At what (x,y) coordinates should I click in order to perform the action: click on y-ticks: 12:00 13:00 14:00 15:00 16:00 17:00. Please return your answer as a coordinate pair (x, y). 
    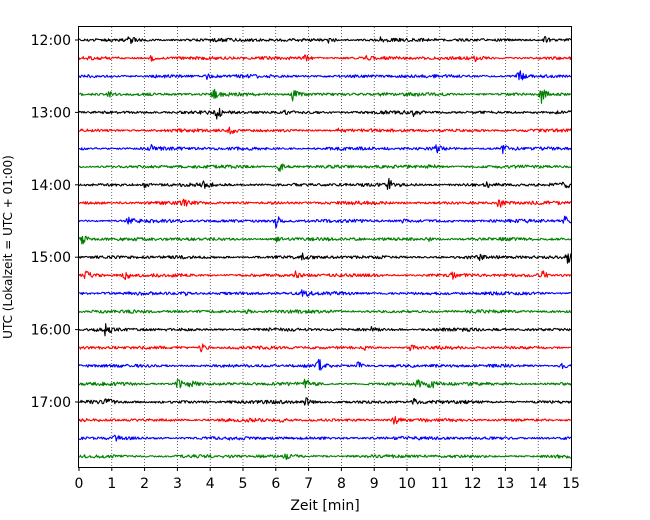
    Looking at the image, I should click on (55, 222).